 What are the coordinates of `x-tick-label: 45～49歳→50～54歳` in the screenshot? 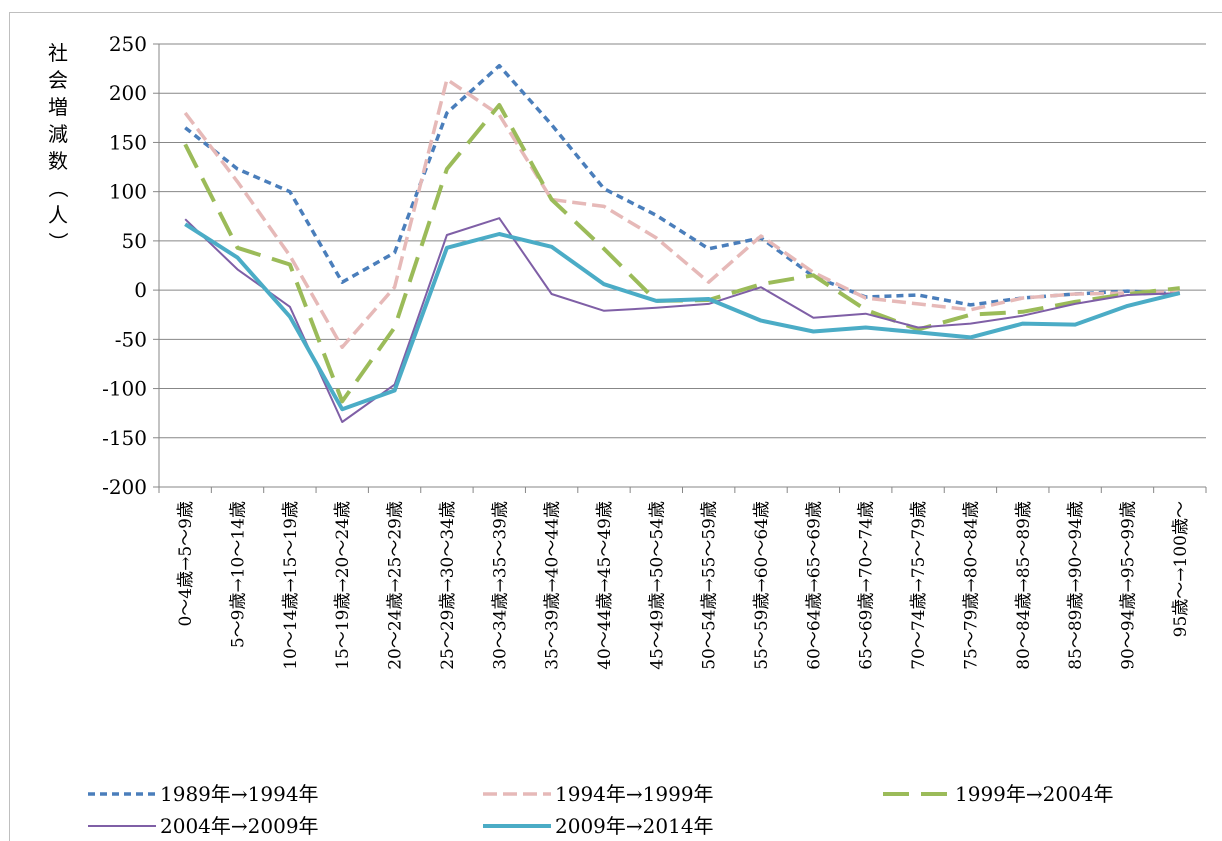 It's located at (657, 585).